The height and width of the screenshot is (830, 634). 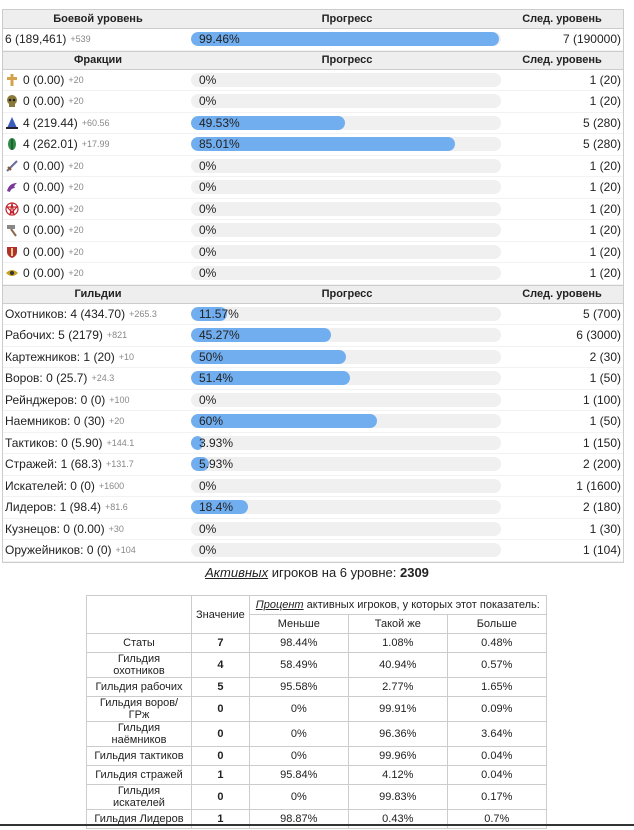 What do you see at coordinates (143, 313) in the screenshot?
I see `guild-increment: +265.3` at bounding box center [143, 313].